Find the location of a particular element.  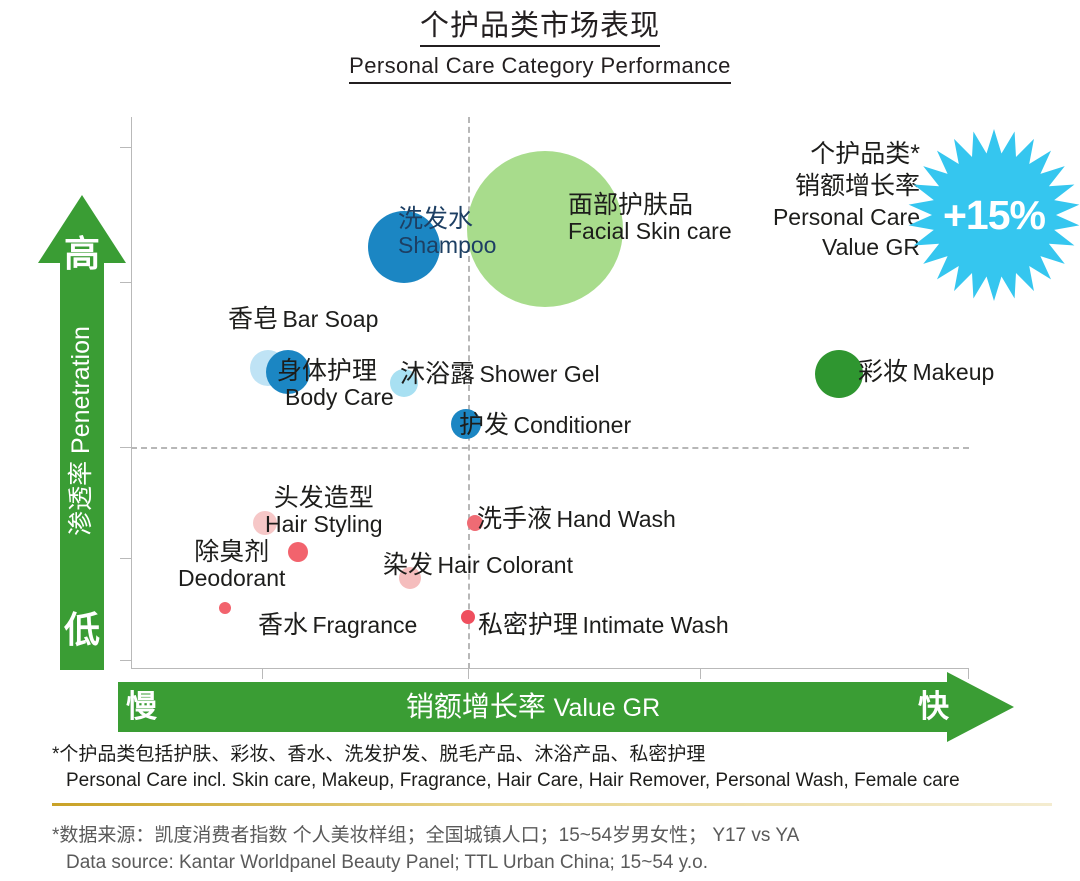

bubble-label-en: Hand Wash is located at coordinates (616, 519).